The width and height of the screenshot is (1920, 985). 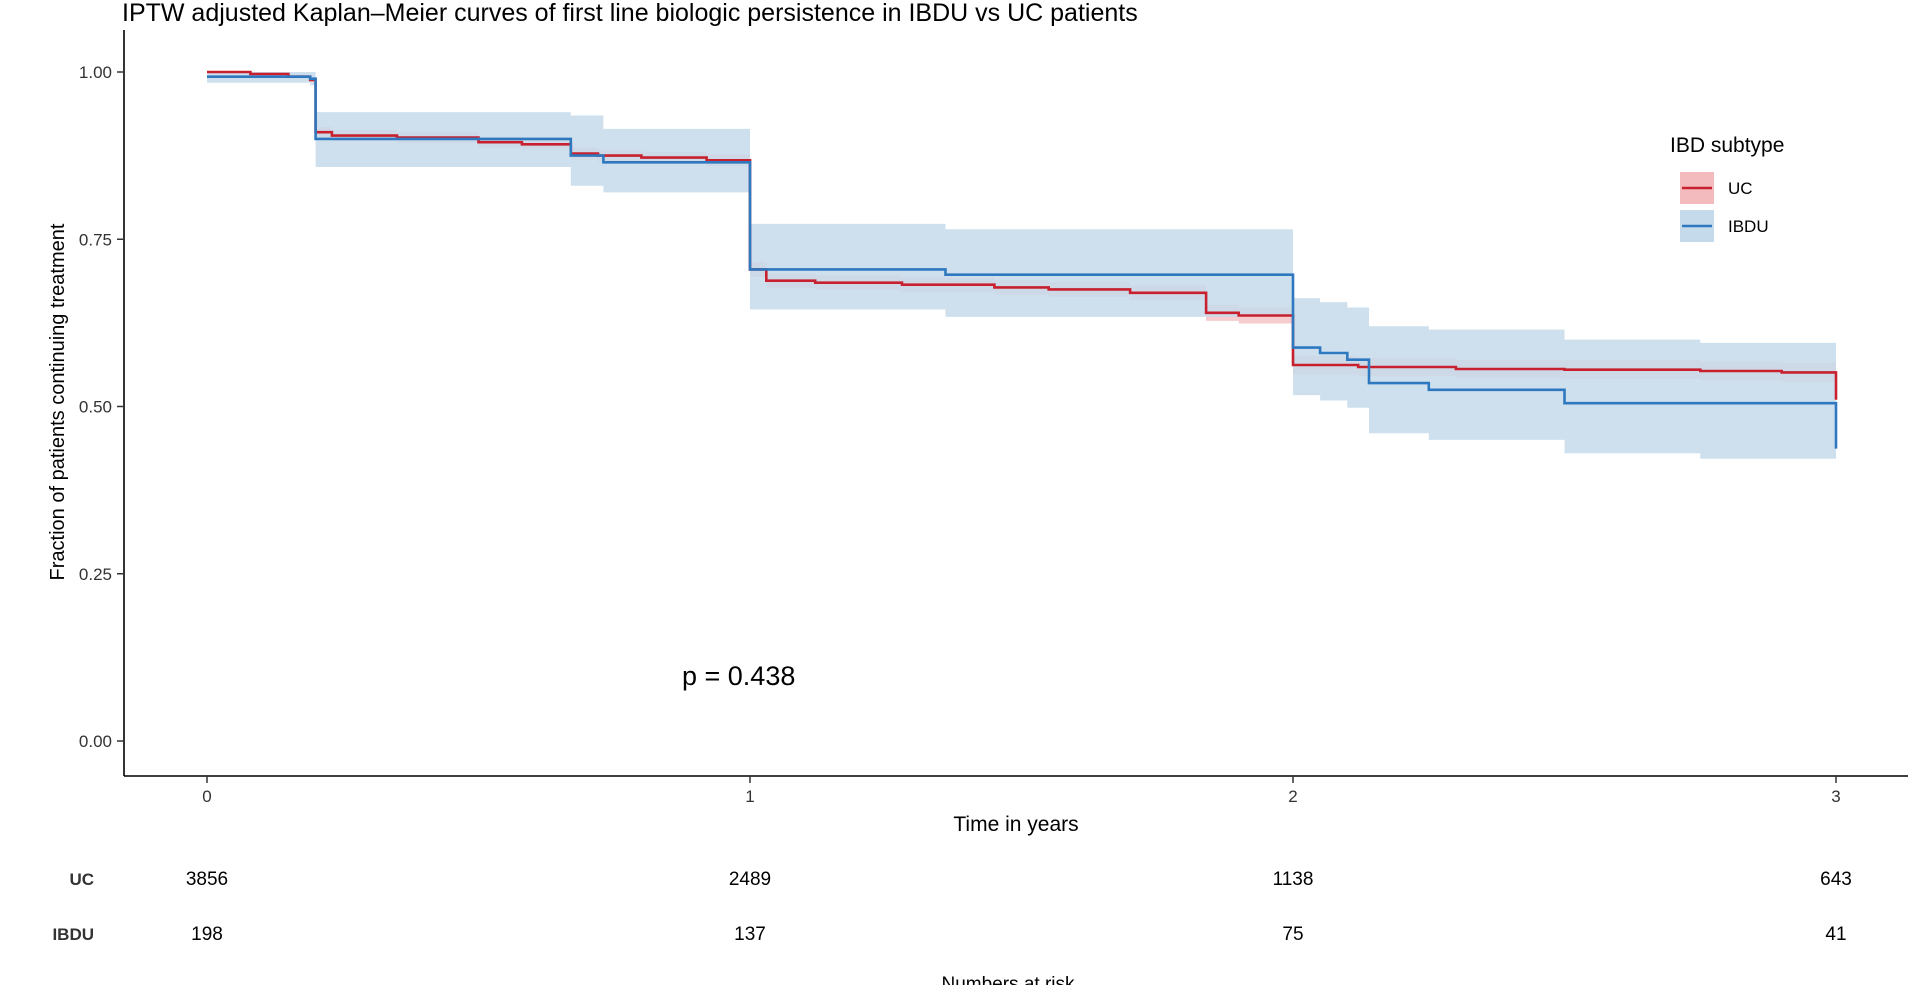 What do you see at coordinates (750, 934) in the screenshot?
I see `risk-count-ibdu: 137` at bounding box center [750, 934].